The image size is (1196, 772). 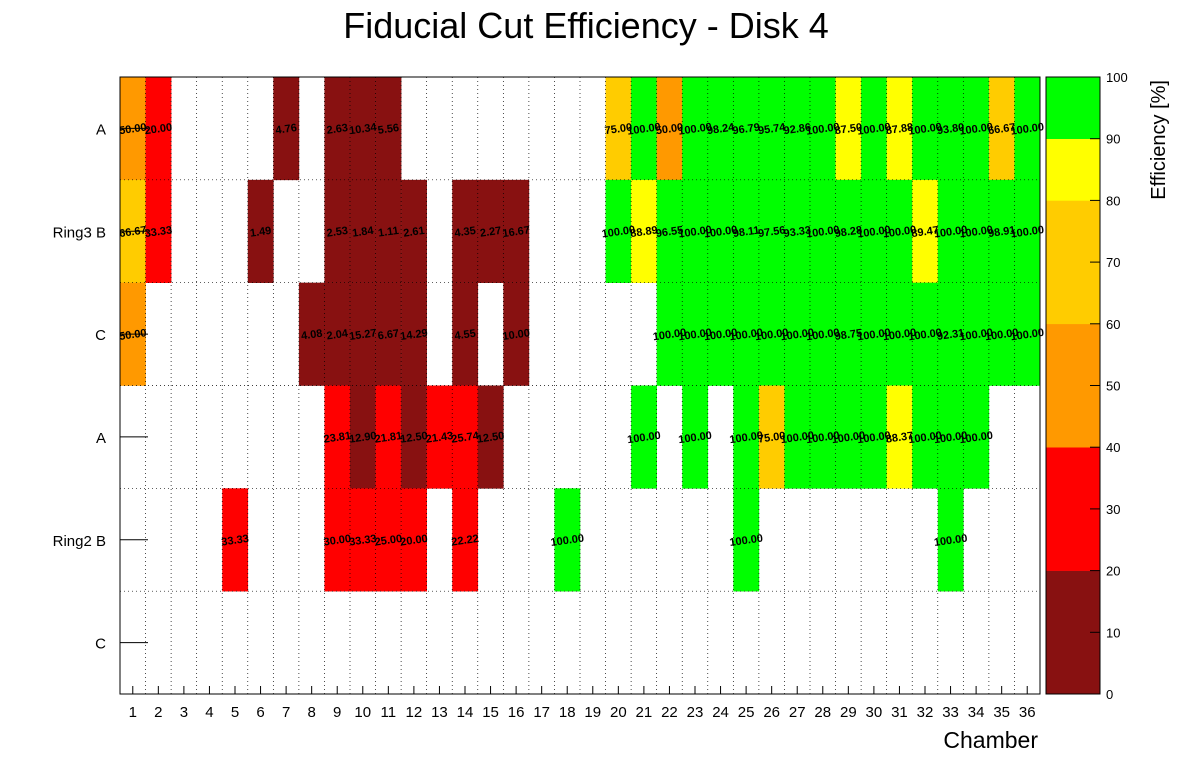 What do you see at coordinates (260, 232) in the screenshot?
I see `cell-value-label: 1.49` at bounding box center [260, 232].